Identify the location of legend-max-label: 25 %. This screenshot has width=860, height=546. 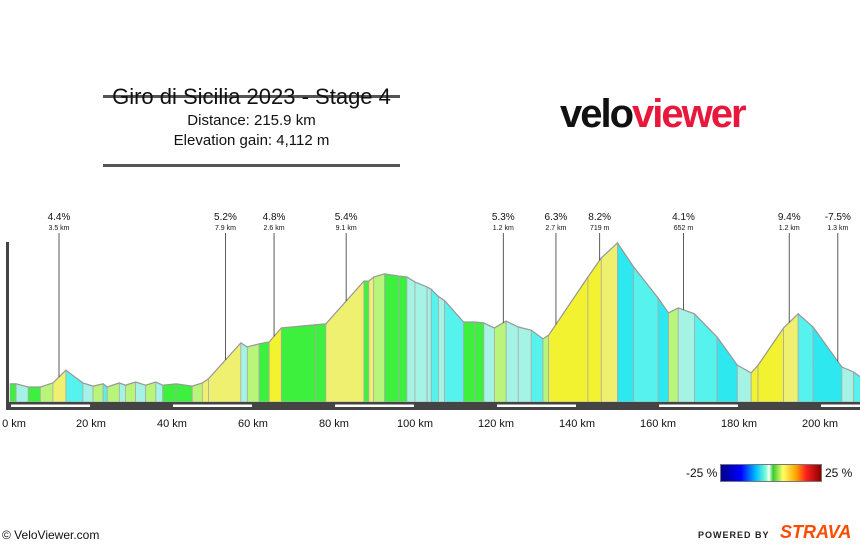
(839, 473).